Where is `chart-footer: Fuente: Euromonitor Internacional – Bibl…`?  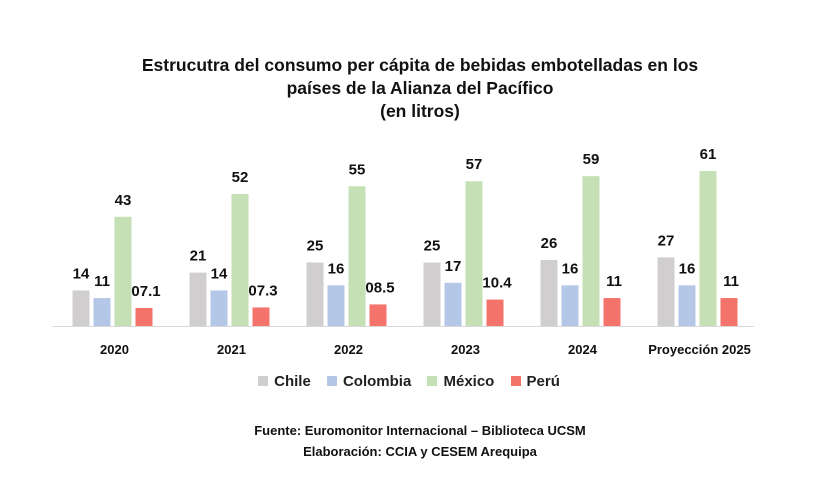 chart-footer: Fuente: Euromonitor Internacional – Bibl… is located at coordinates (409, 441).